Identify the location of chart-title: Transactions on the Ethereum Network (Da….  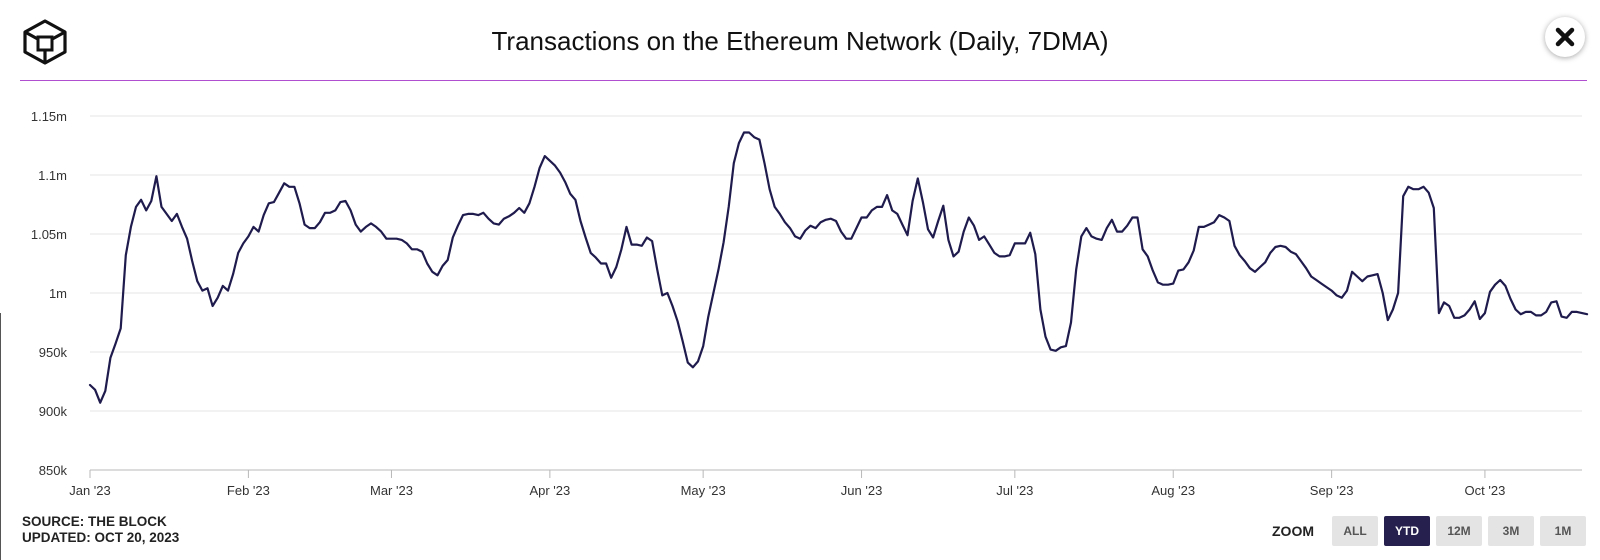
(800, 41).